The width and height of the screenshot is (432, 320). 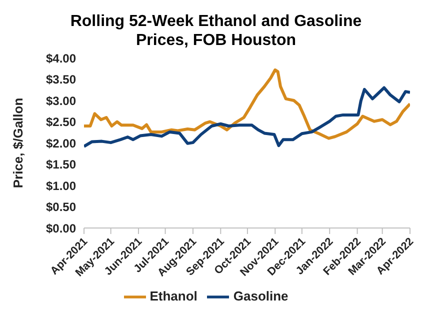 I want to click on y-tick-label: $1.50, so click(x=61, y=165).